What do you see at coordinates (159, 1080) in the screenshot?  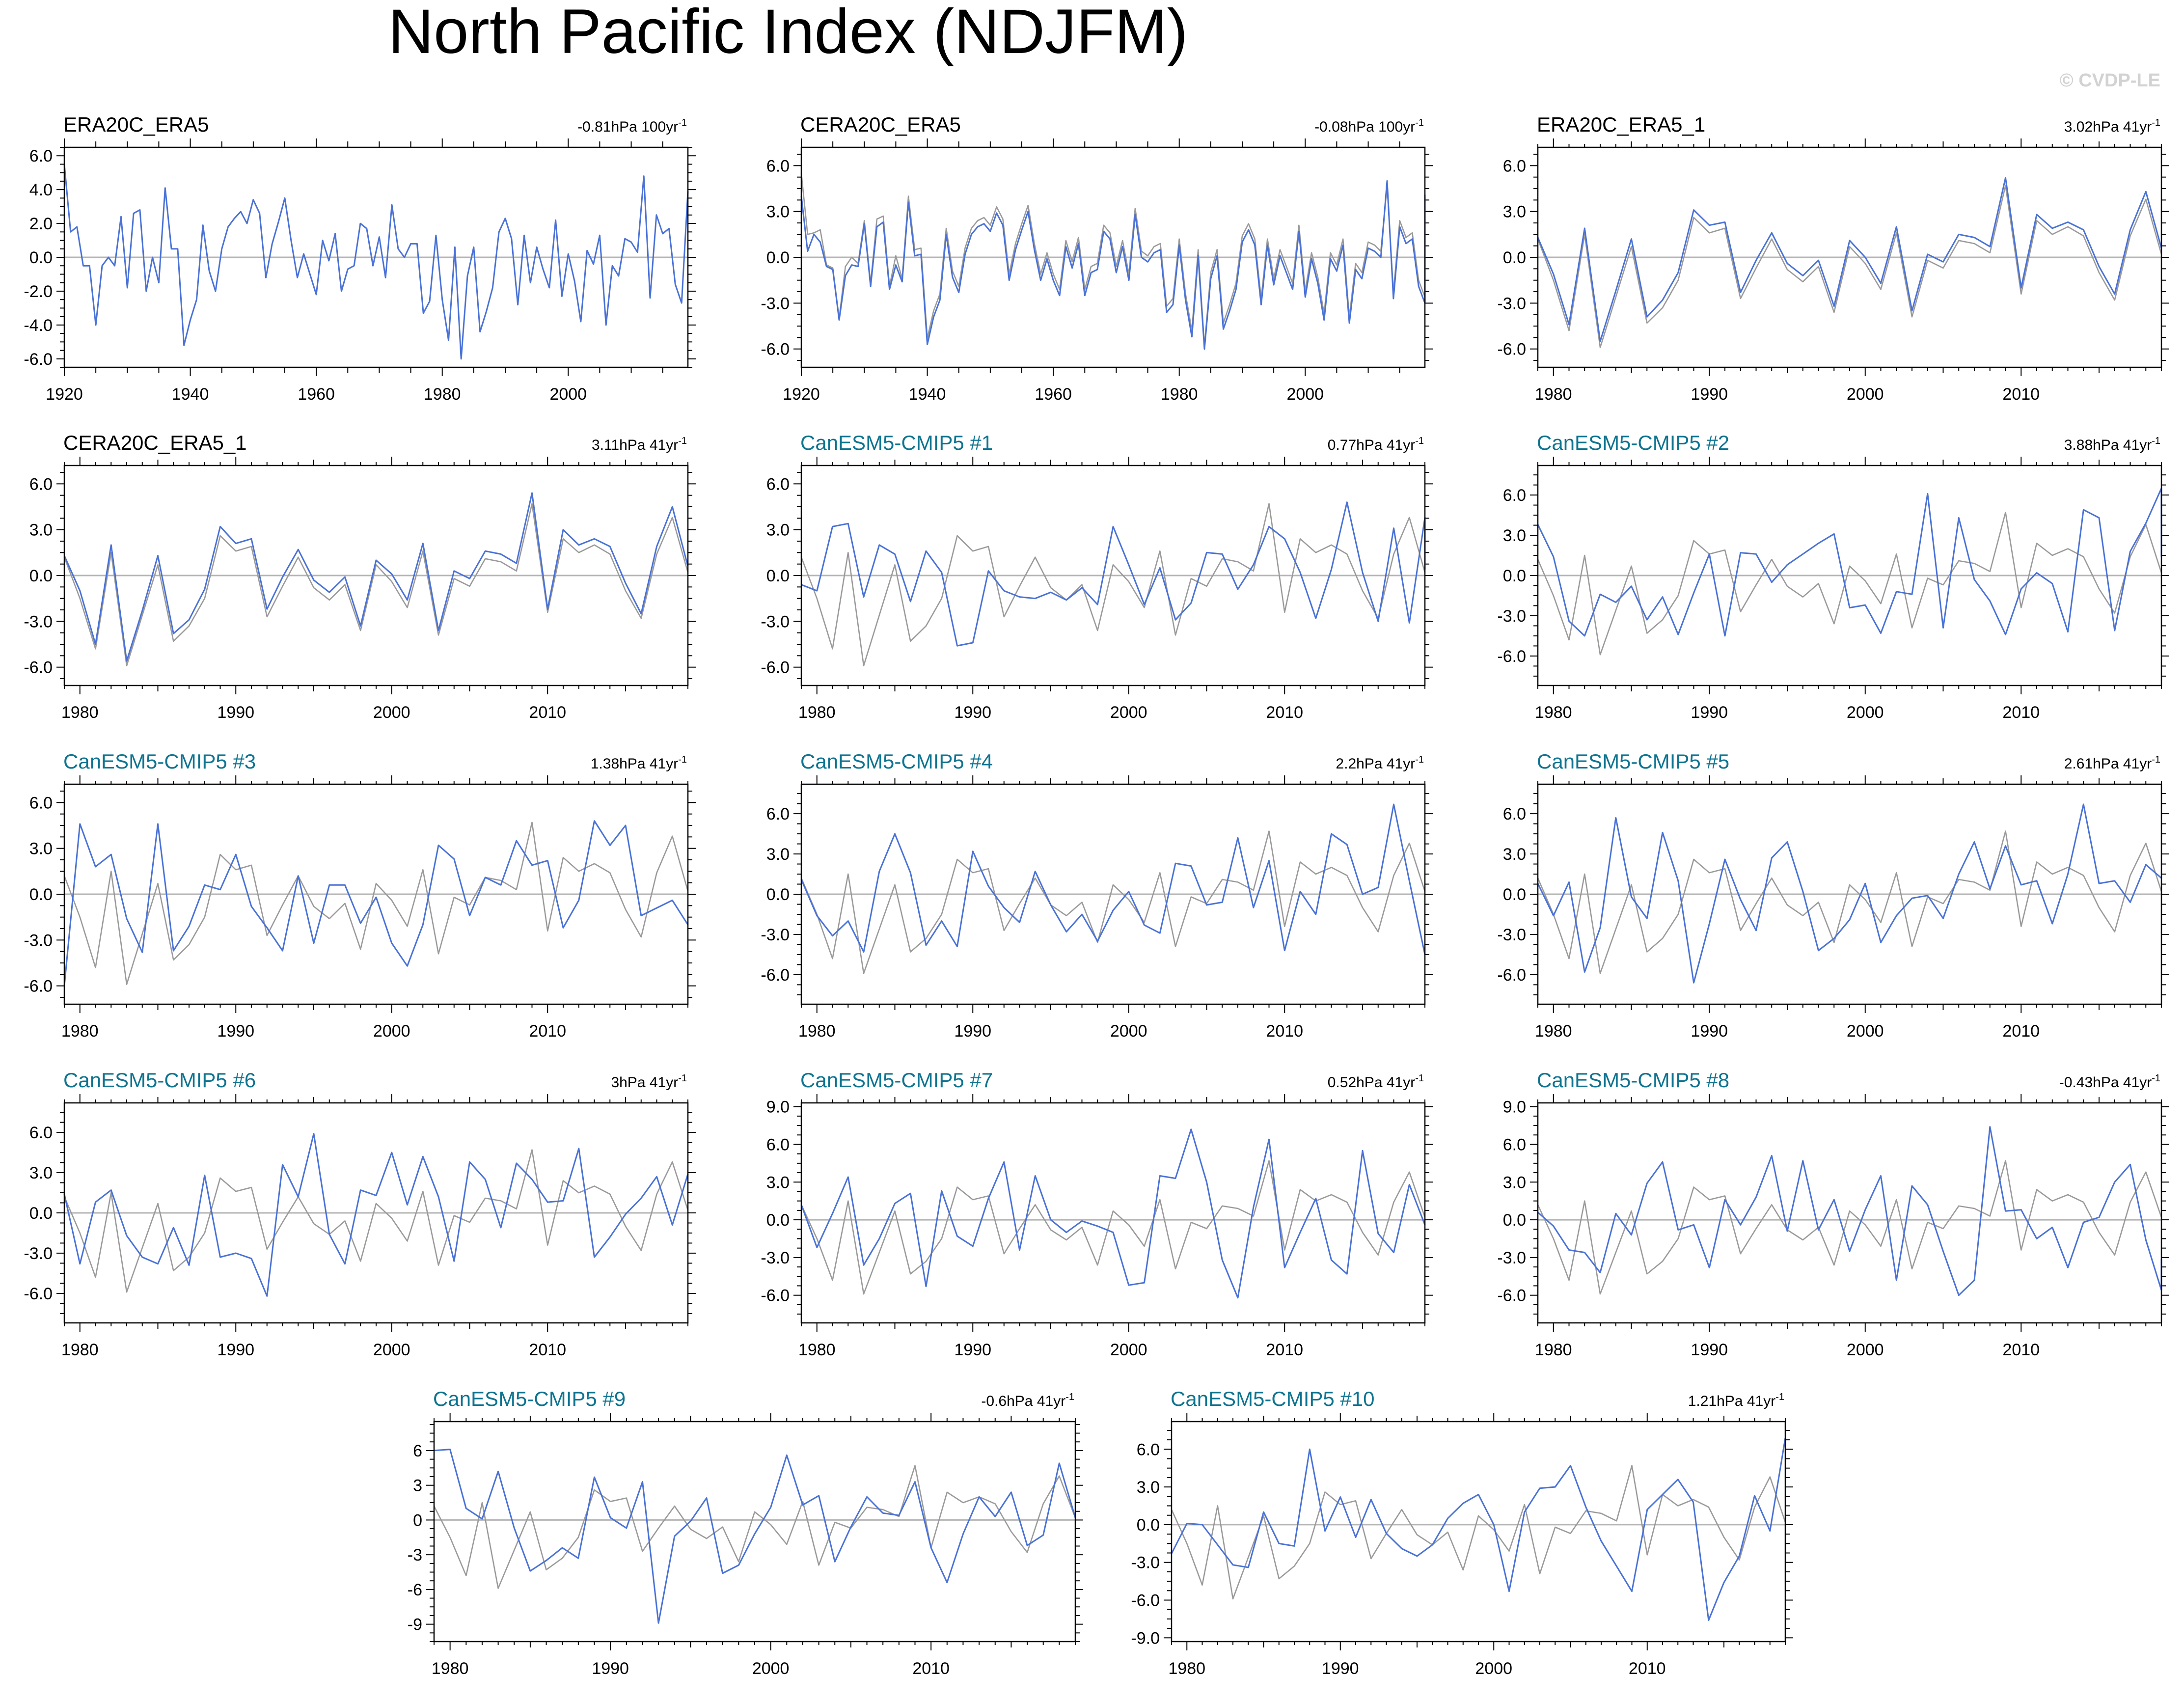 I see `panel-title: CanESM5-CMIP5 #6` at bounding box center [159, 1080].